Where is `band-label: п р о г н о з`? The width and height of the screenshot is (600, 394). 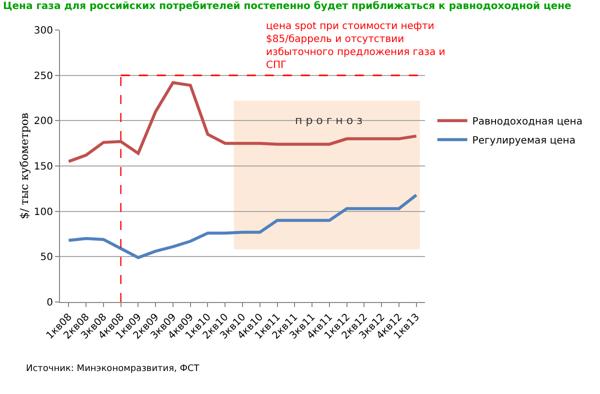 band-label: п р о г н о з is located at coordinates (329, 120).